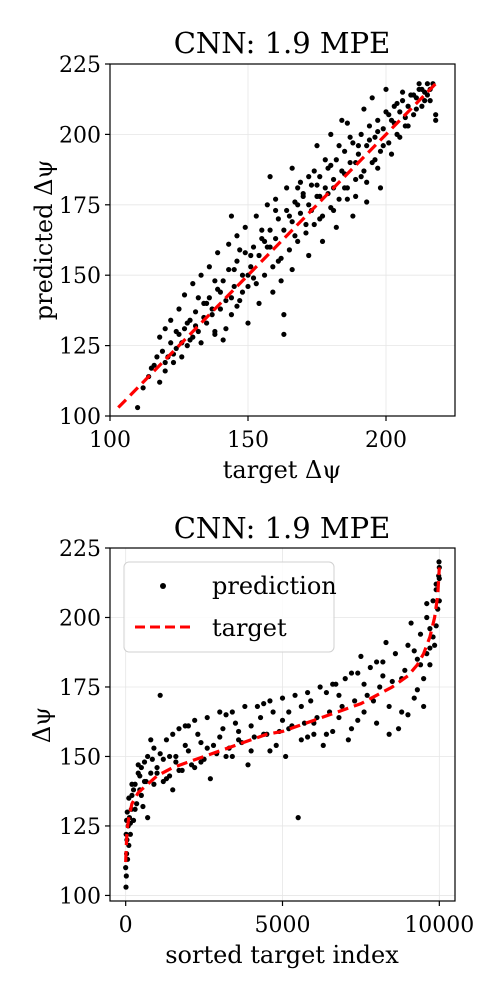  Describe the element at coordinates (282, 43) in the screenshot. I see `chart-title: CNN: 1.9 MPE` at that location.